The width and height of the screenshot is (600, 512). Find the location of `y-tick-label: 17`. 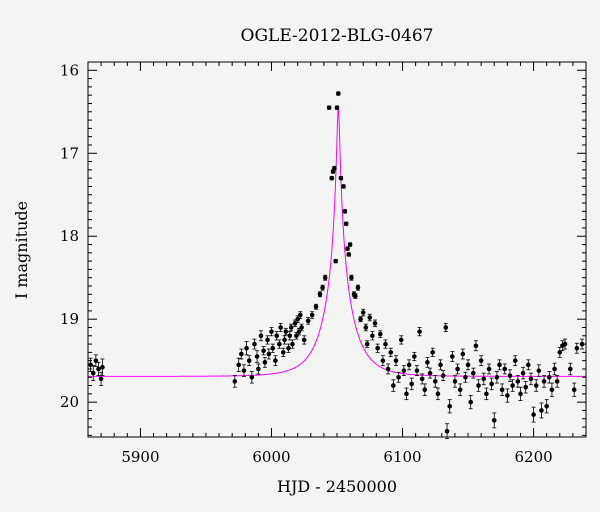

y-tick-label: 17 is located at coordinates (69, 153).